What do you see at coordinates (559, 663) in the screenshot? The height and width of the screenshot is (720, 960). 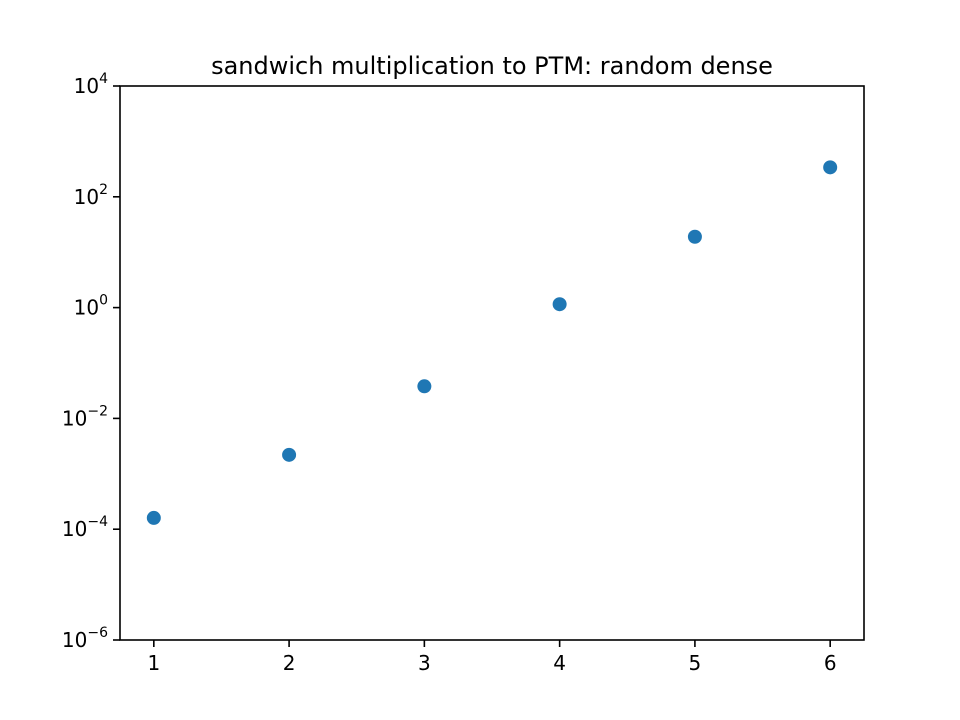 I see `x-tick-label: 4` at bounding box center [559, 663].